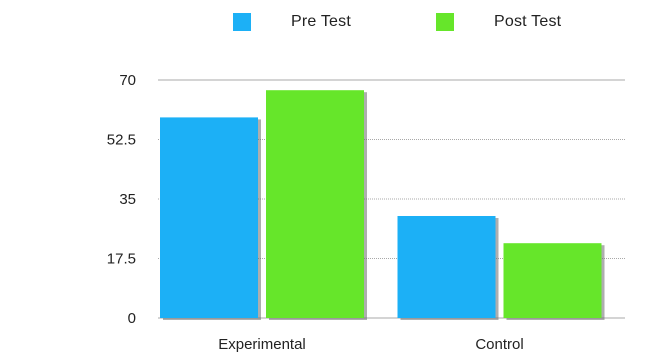 Image resolution: width=664 pixels, height=356 pixels. What do you see at coordinates (528, 21) in the screenshot?
I see `legend-label-post-test: Post Test` at bounding box center [528, 21].